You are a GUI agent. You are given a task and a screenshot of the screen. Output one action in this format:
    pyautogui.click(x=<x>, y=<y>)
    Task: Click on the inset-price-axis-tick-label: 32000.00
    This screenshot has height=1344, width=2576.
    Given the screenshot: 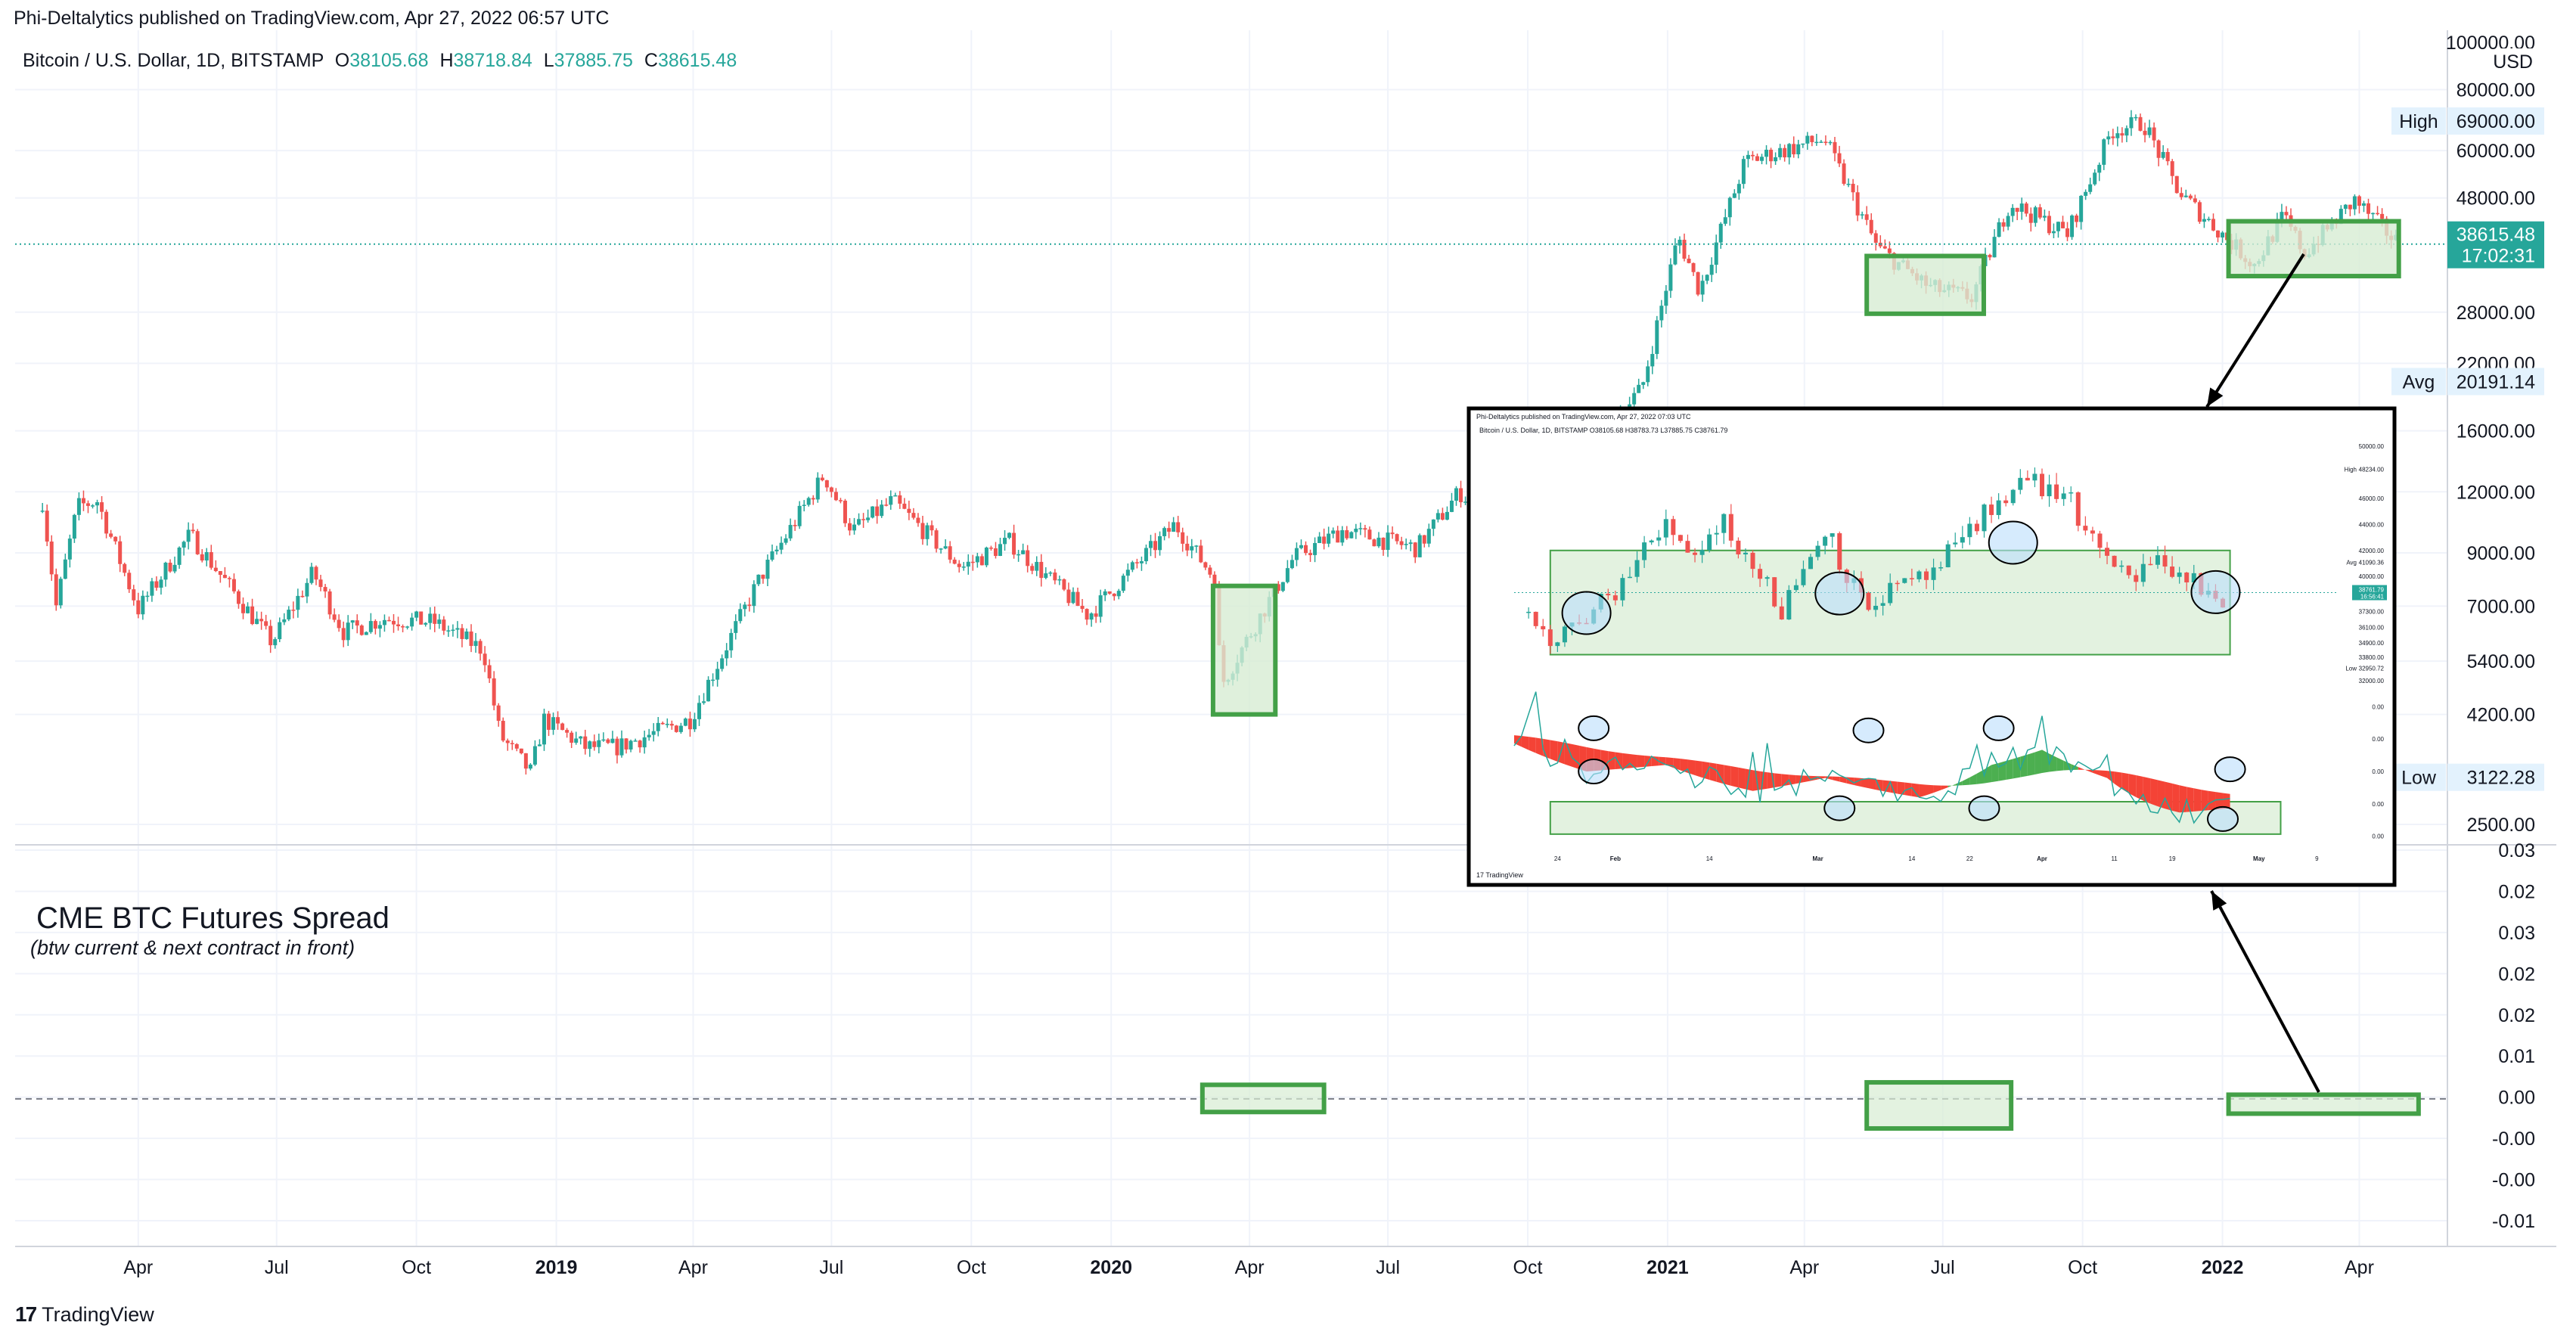 What is the action you would take?
    pyautogui.click(x=2372, y=681)
    